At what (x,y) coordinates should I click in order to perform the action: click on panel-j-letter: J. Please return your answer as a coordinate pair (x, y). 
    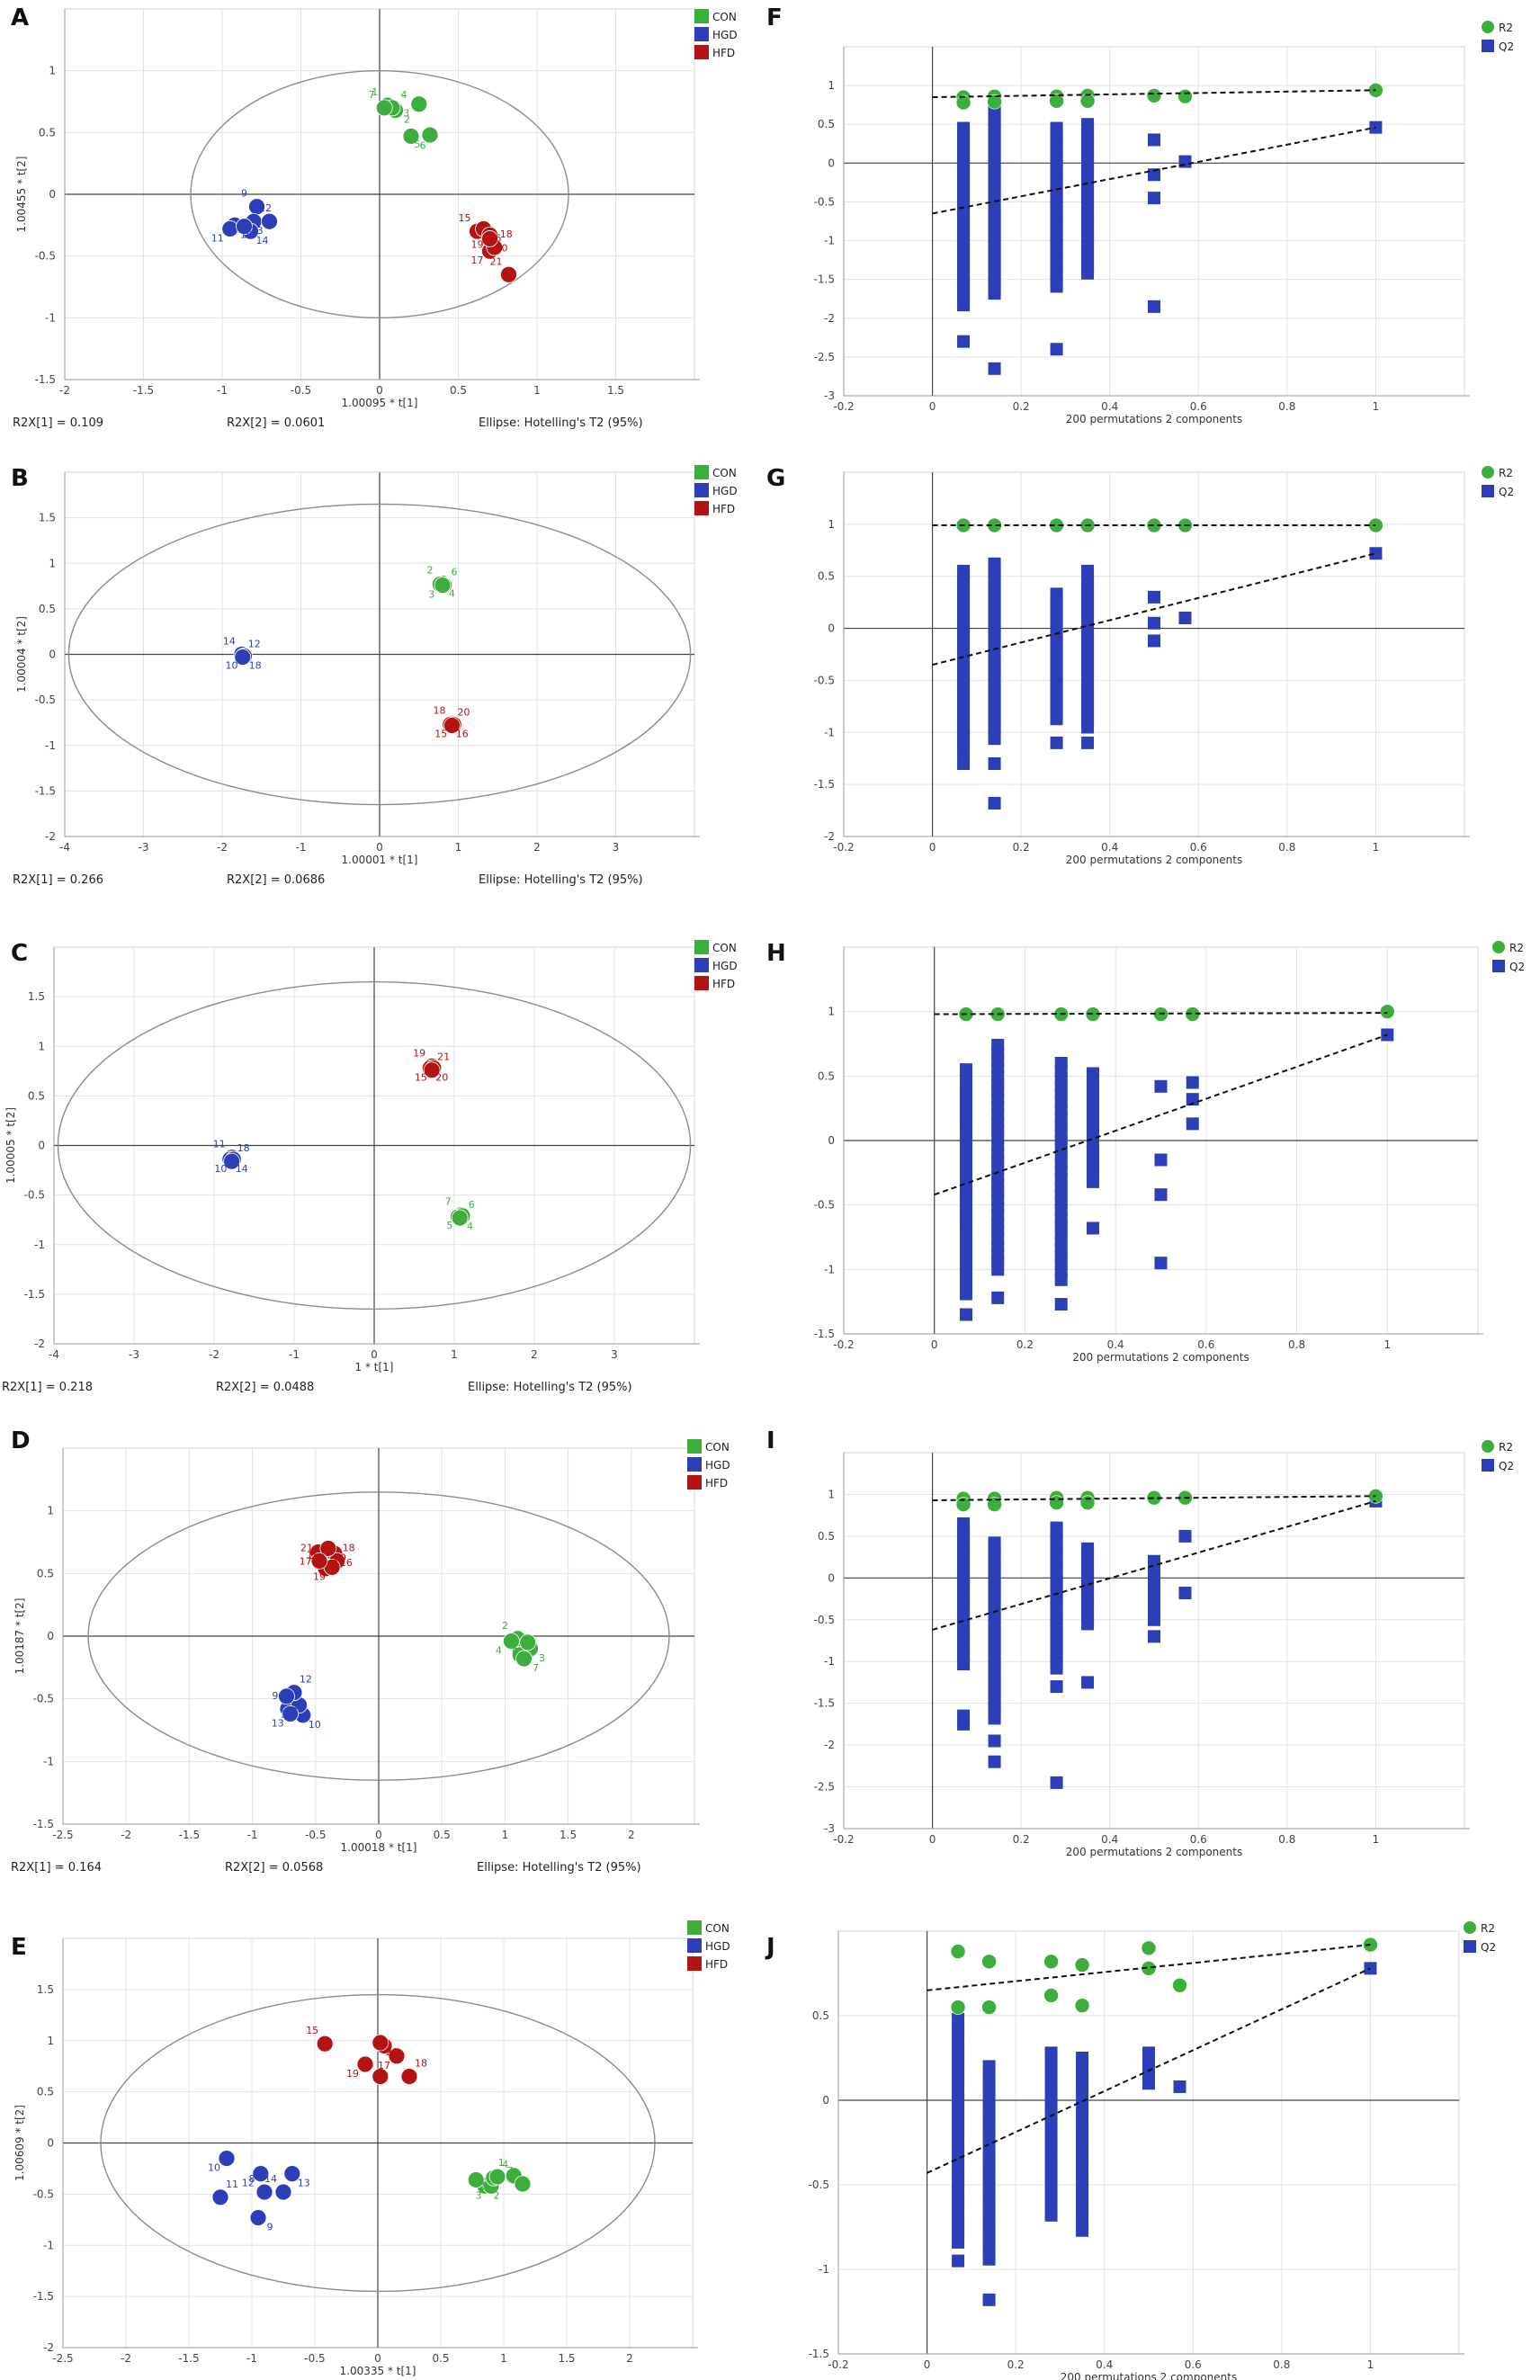
    Looking at the image, I should click on (770, 1947).